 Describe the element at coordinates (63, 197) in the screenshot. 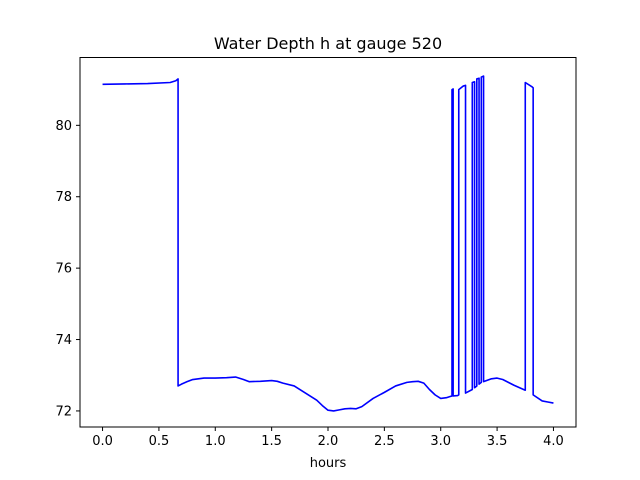

I see `y-tick-label: 78` at that location.